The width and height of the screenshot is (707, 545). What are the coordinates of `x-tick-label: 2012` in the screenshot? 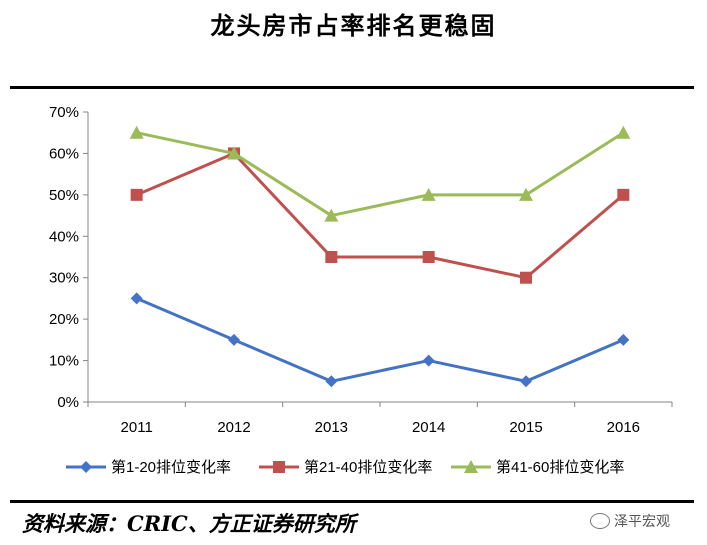 It's located at (233, 427).